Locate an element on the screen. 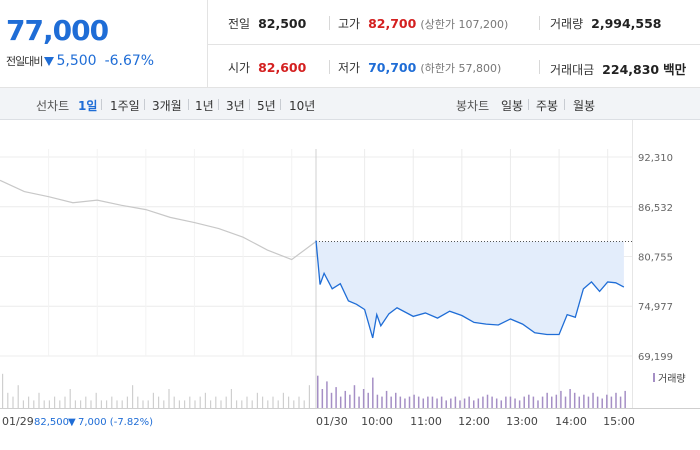 Image resolution: width=700 pixels, height=450 pixels. candle-tab-daily: 일봉 is located at coordinates (512, 106).